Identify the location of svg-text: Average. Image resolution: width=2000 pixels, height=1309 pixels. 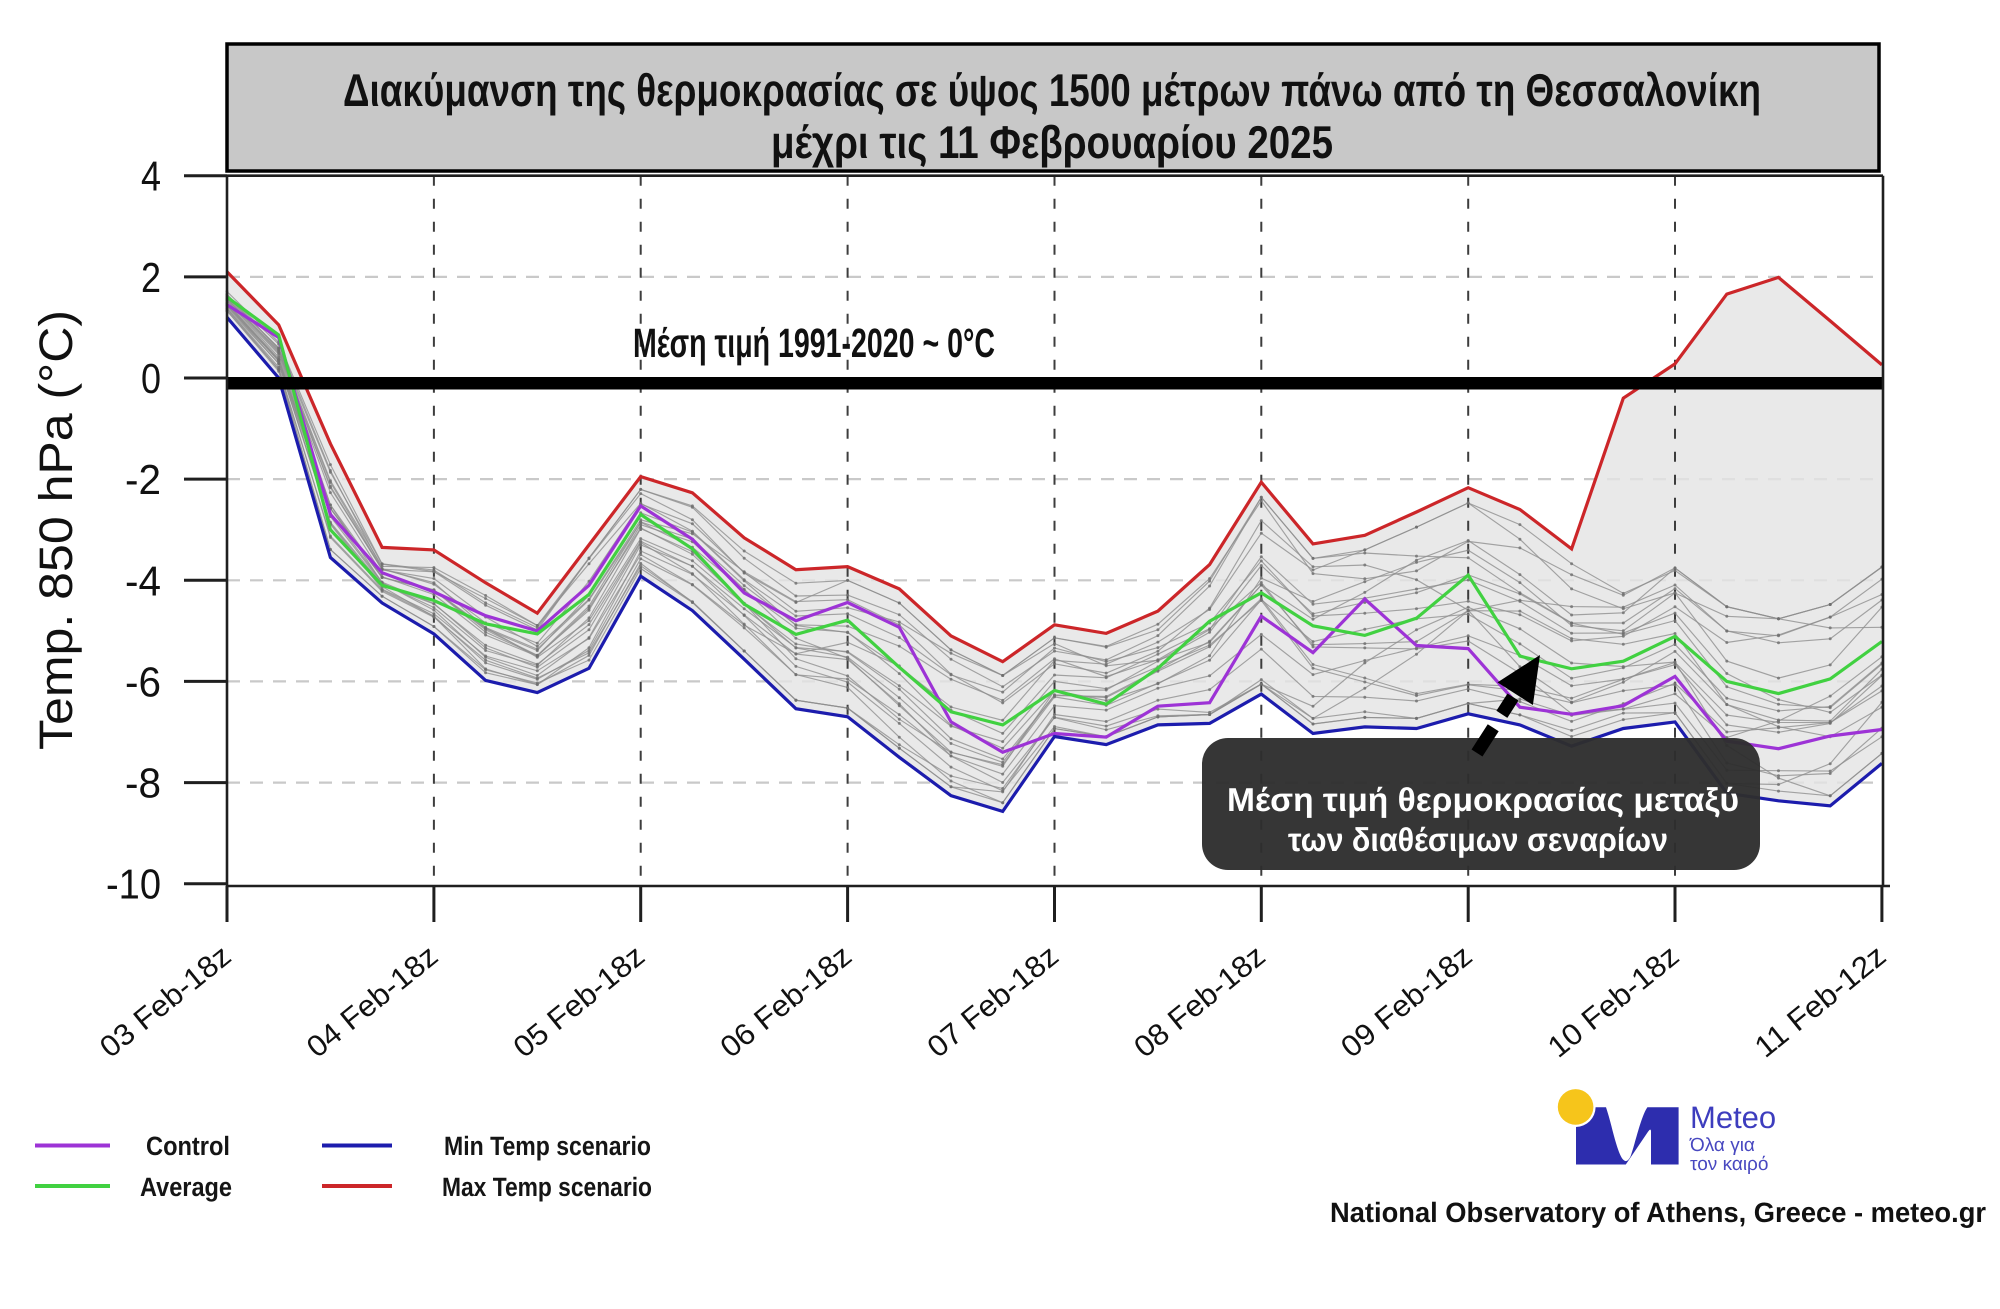
(186, 1187).